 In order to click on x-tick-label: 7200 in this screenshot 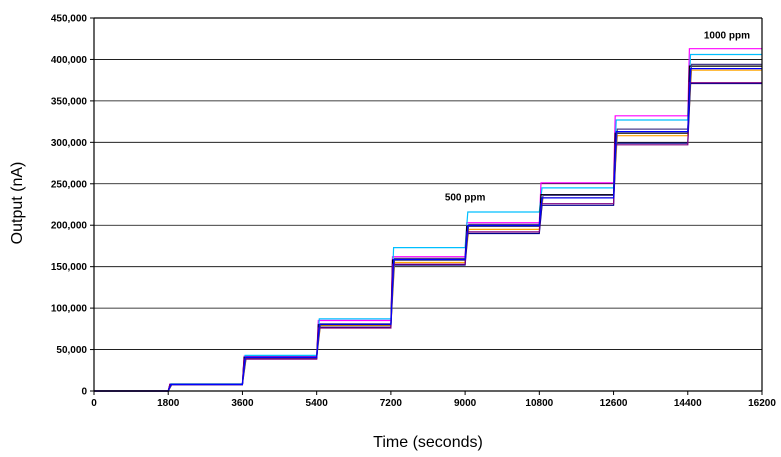, I will do `click(391, 403)`.